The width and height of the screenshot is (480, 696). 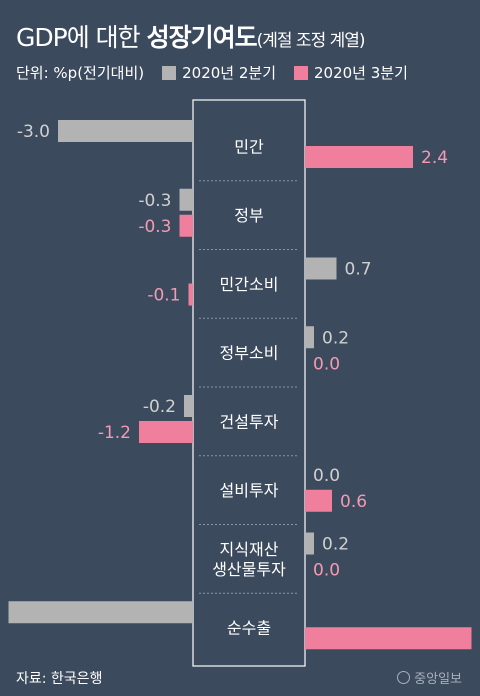 What do you see at coordinates (249, 490) in the screenshot?
I see `category-label: 설비투자` at bounding box center [249, 490].